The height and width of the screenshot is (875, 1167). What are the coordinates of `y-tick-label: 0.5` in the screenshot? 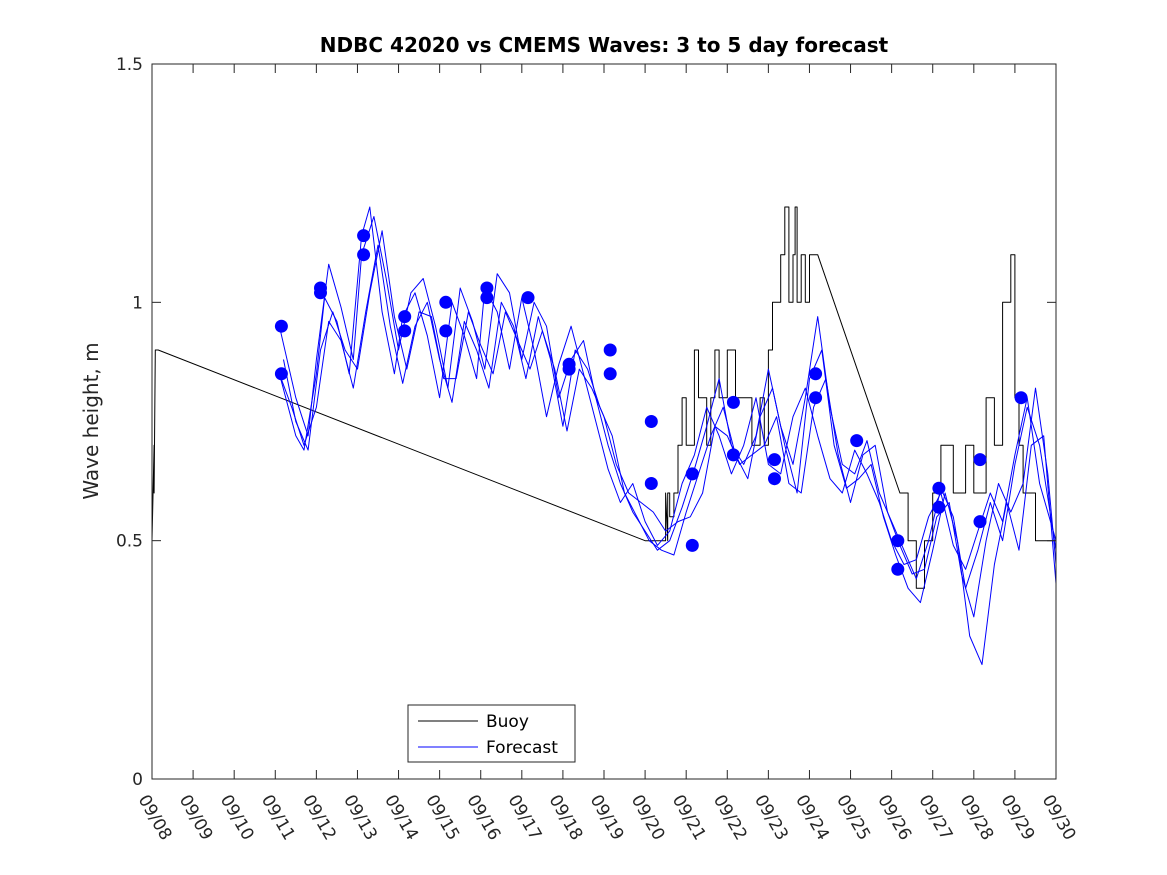 It's located at (129, 542).